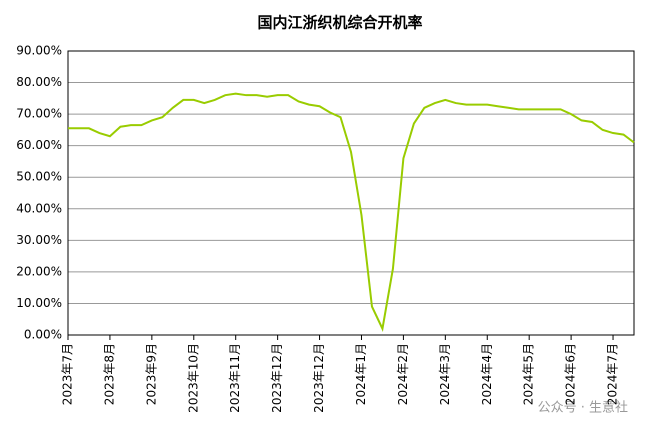 The image size is (650, 434). Describe the element at coordinates (403, 374) in the screenshot. I see `x-tick-label: 2024年2月` at that location.